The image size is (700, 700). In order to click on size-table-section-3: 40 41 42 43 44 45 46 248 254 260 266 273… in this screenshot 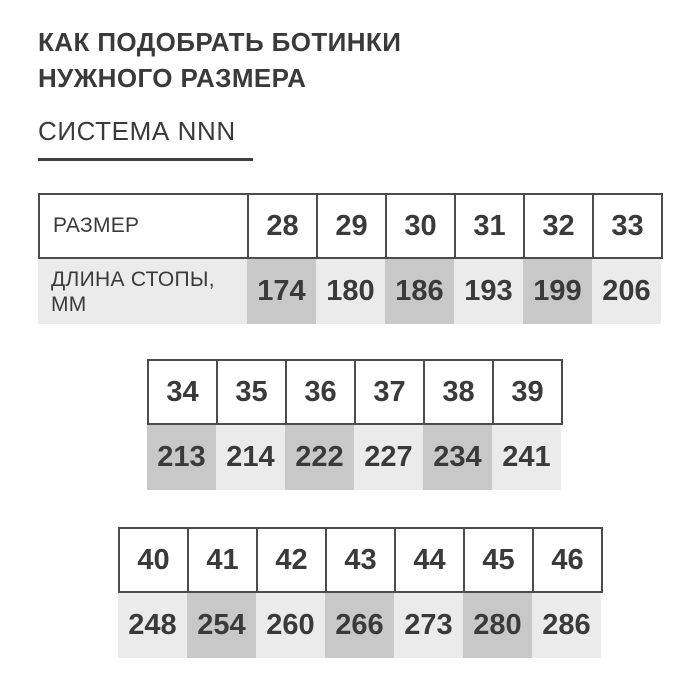, I will do `click(360, 592)`.